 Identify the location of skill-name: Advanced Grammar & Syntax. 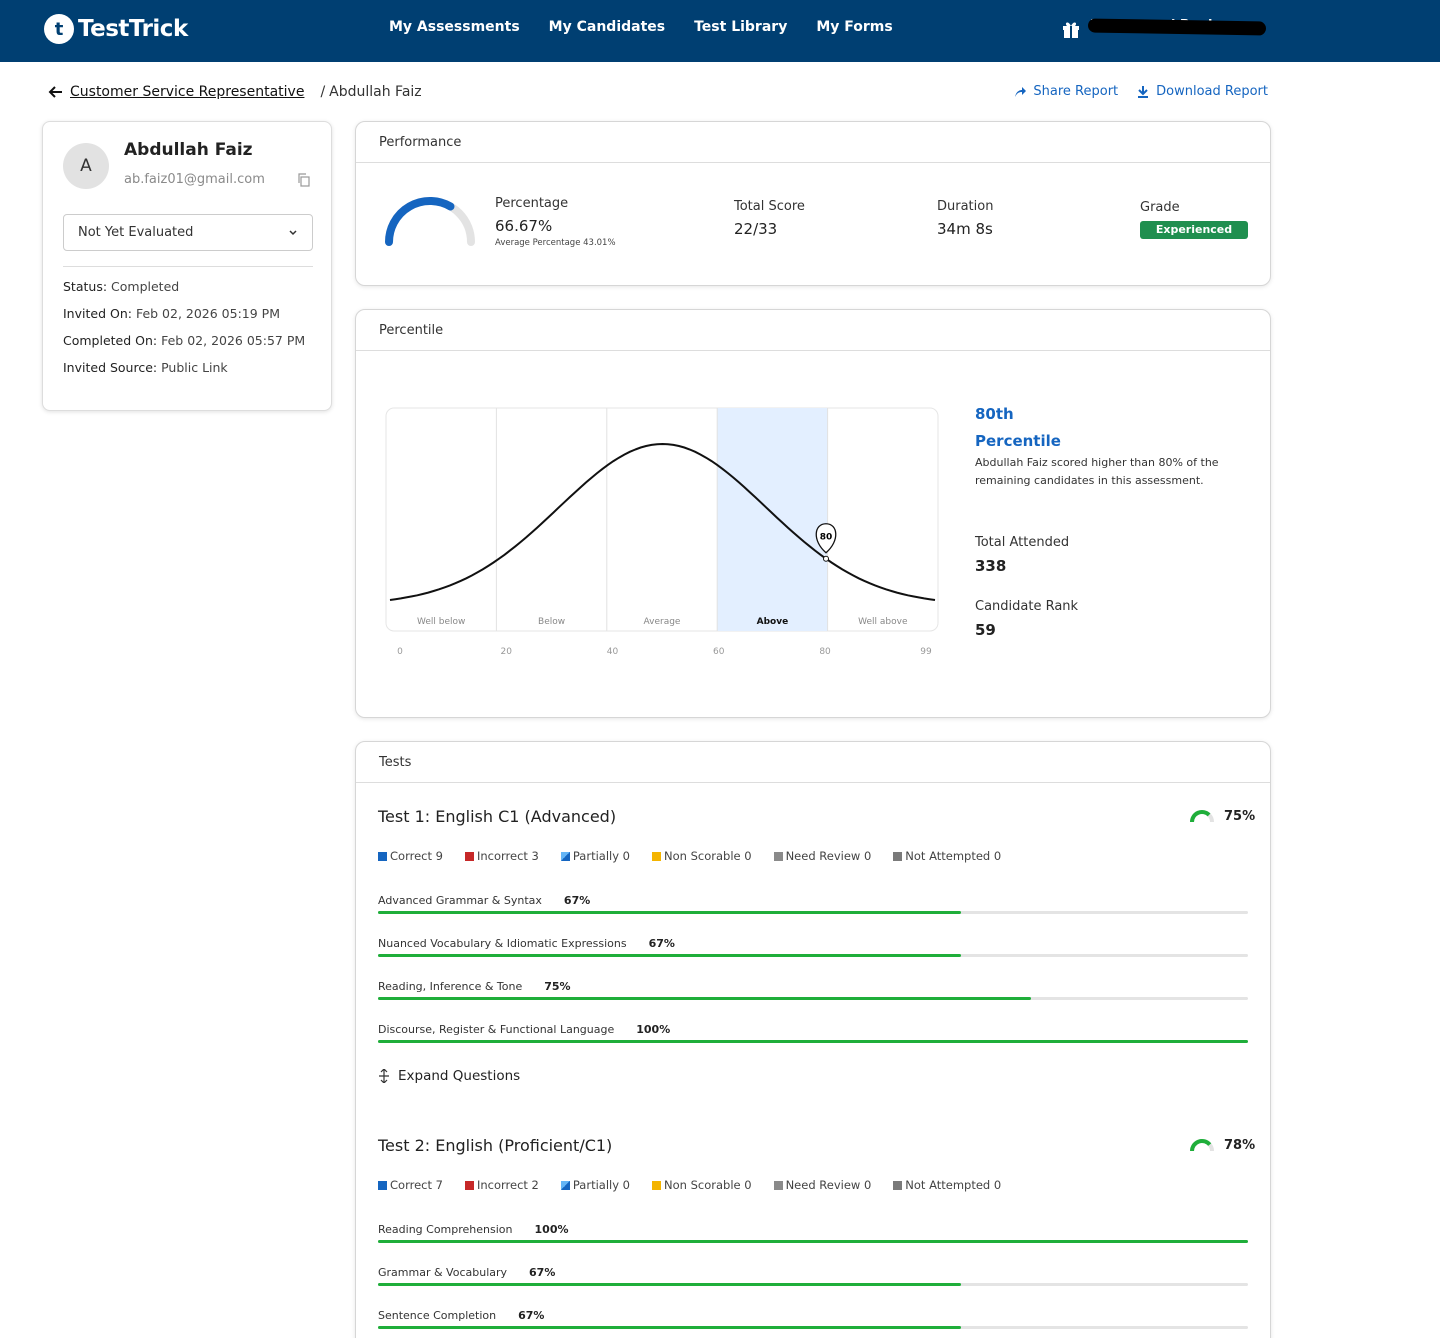
(460, 900).